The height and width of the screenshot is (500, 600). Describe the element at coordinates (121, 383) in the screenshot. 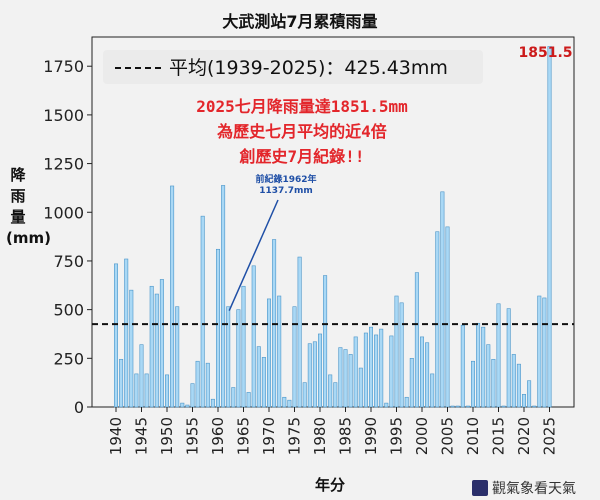

I see `bar-1941` at that location.